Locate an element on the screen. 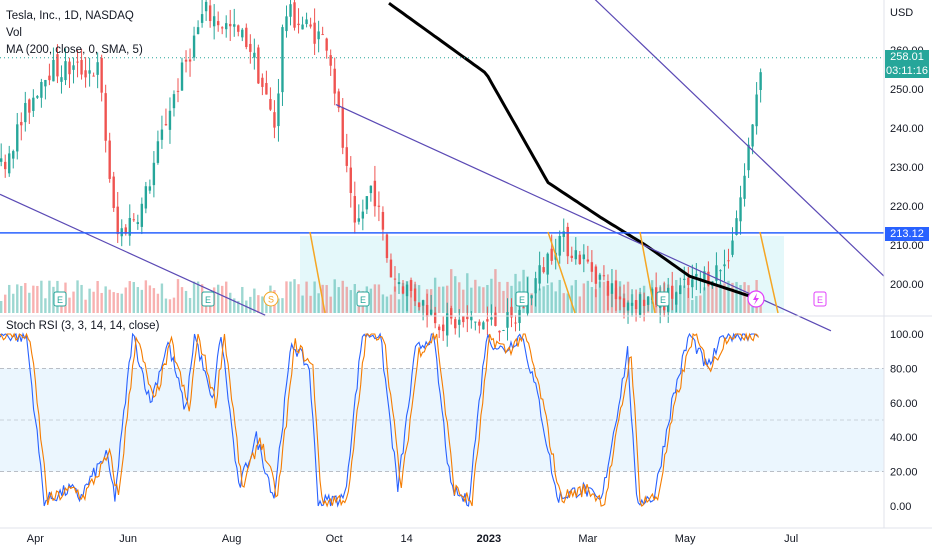 Image resolution: width=932 pixels, height=555 pixels. symbol-title: Tesla, Inc., 1D, NASDAQ is located at coordinates (70, 16).